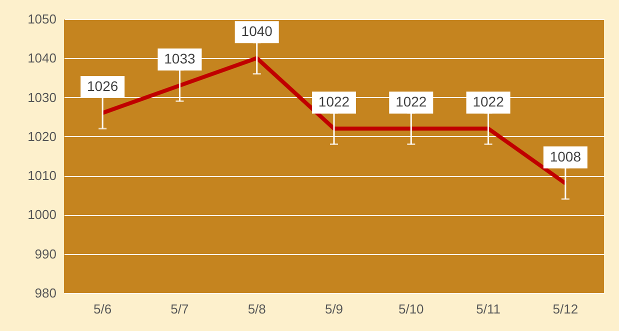 Image resolution: width=619 pixels, height=331 pixels. Describe the element at coordinates (334, 309) in the screenshot. I see `x-tick-label: 5/9` at that location.